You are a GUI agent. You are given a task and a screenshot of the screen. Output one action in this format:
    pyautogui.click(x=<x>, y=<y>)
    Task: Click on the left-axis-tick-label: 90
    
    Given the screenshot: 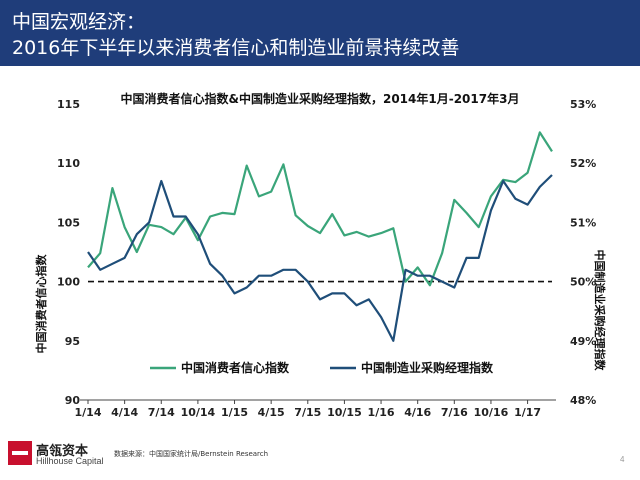 What is the action you would take?
    pyautogui.click(x=73, y=400)
    